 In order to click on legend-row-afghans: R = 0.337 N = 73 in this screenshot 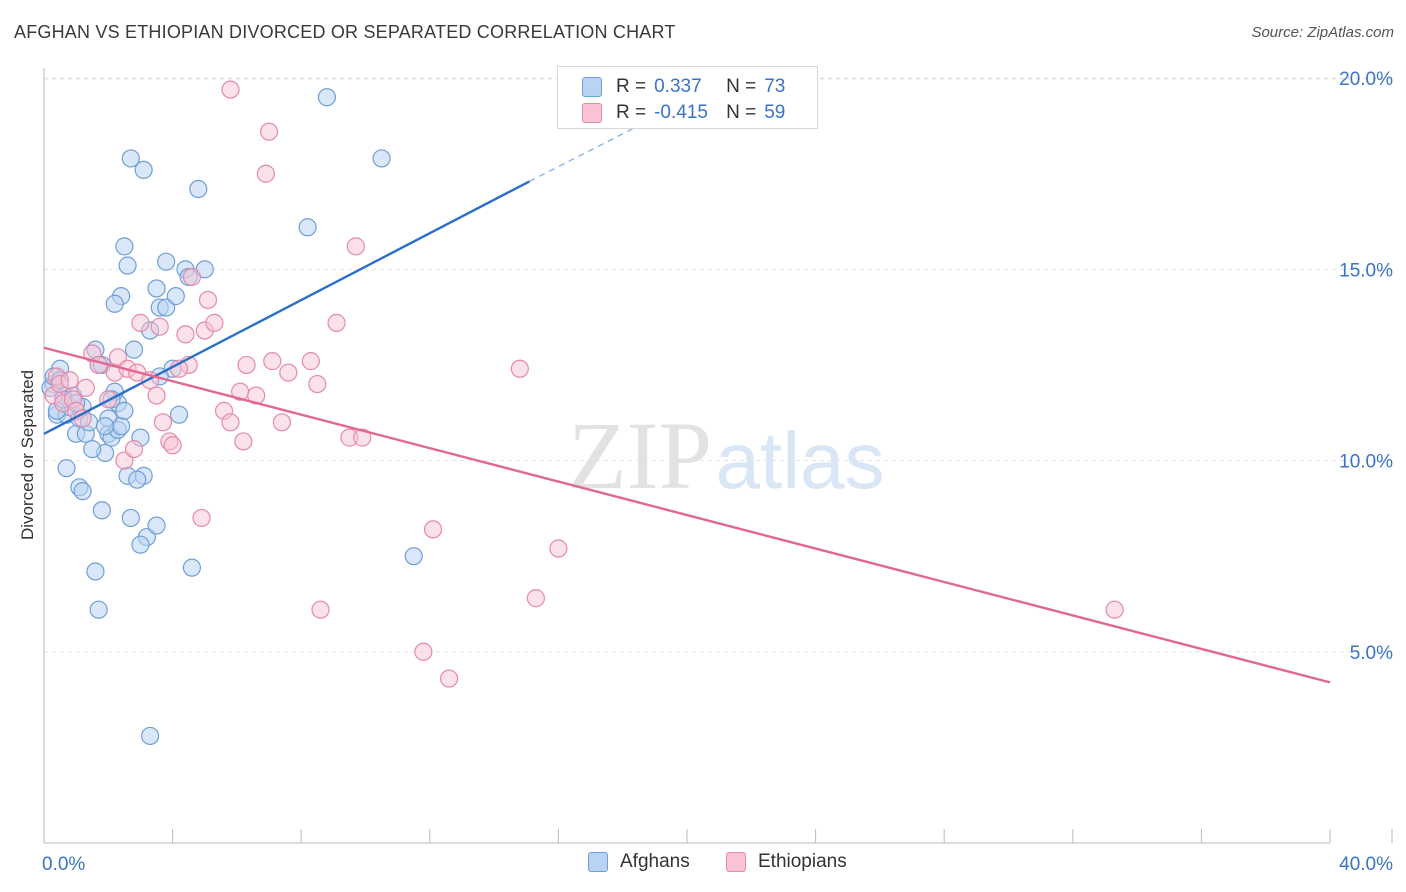, I will do `click(683, 87)`.